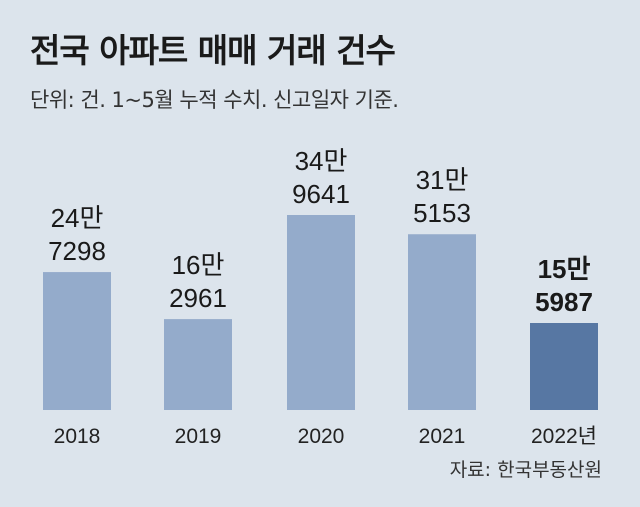 The height and width of the screenshot is (507, 640). What do you see at coordinates (564, 366) in the screenshot?
I see `bar-2022년` at bounding box center [564, 366].